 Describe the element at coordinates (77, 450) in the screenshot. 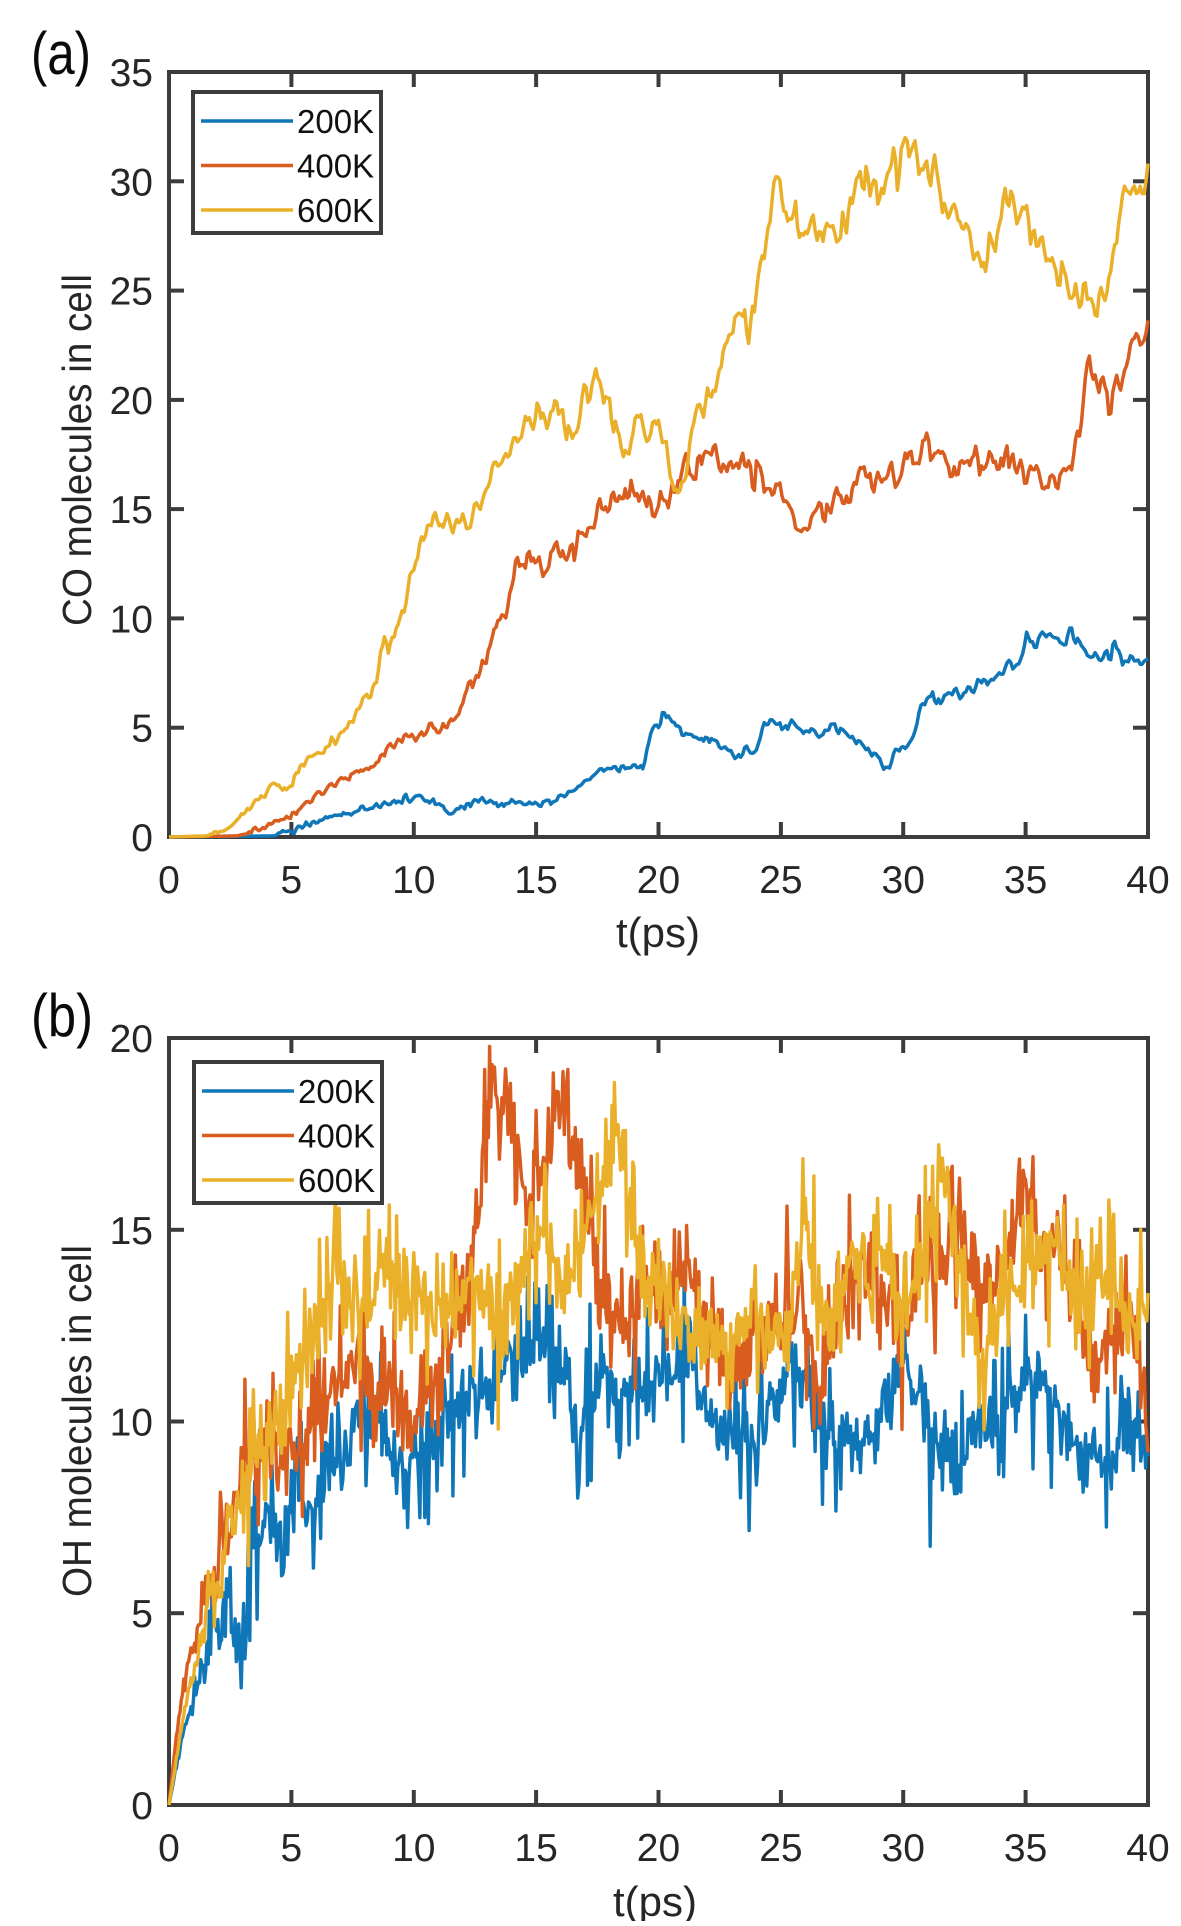

I see `svg-text: CO molecules in cell` at that location.